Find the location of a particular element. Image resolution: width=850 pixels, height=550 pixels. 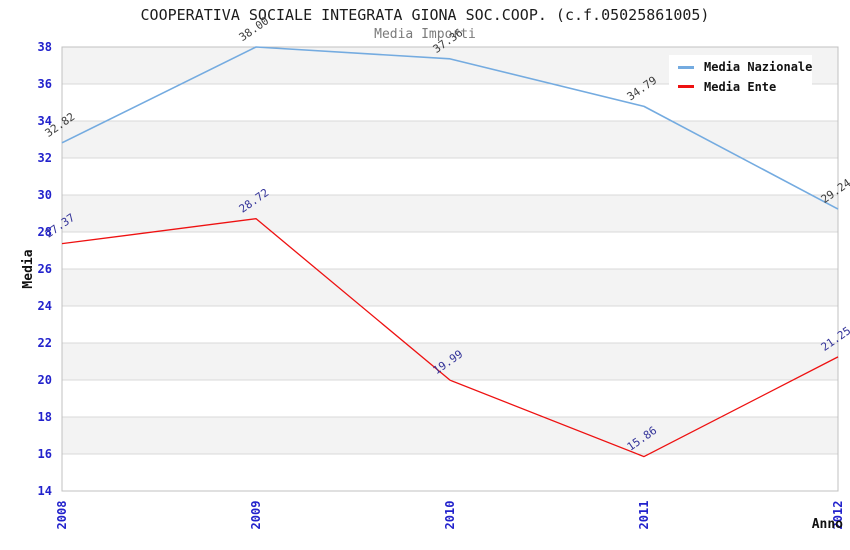

y-tick-label: 34 is located at coordinates (45, 121).